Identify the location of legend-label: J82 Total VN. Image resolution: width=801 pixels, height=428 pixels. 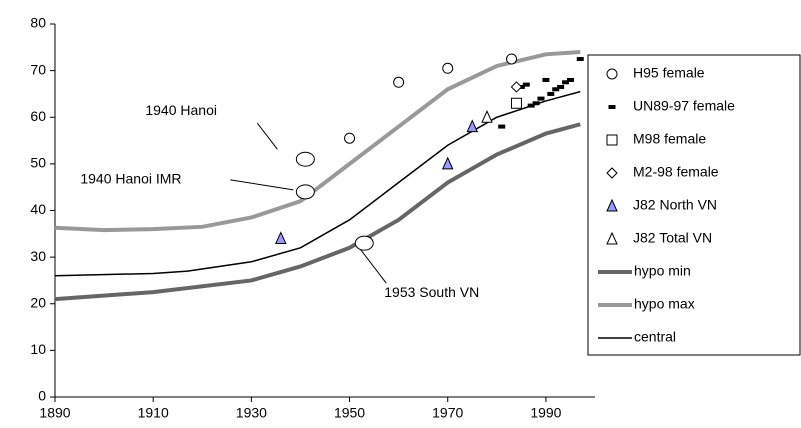
(672, 238).